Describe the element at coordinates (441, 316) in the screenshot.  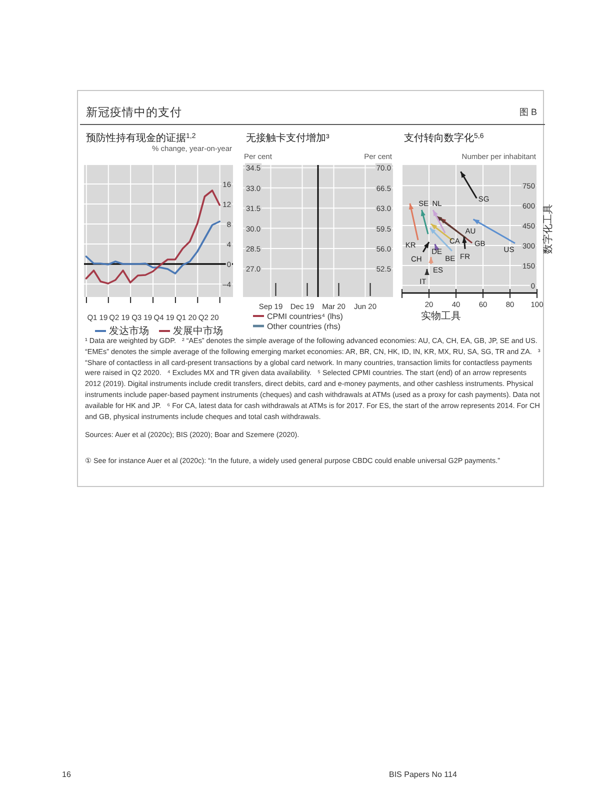
I see `x-axis-title: 实物工具` at that location.